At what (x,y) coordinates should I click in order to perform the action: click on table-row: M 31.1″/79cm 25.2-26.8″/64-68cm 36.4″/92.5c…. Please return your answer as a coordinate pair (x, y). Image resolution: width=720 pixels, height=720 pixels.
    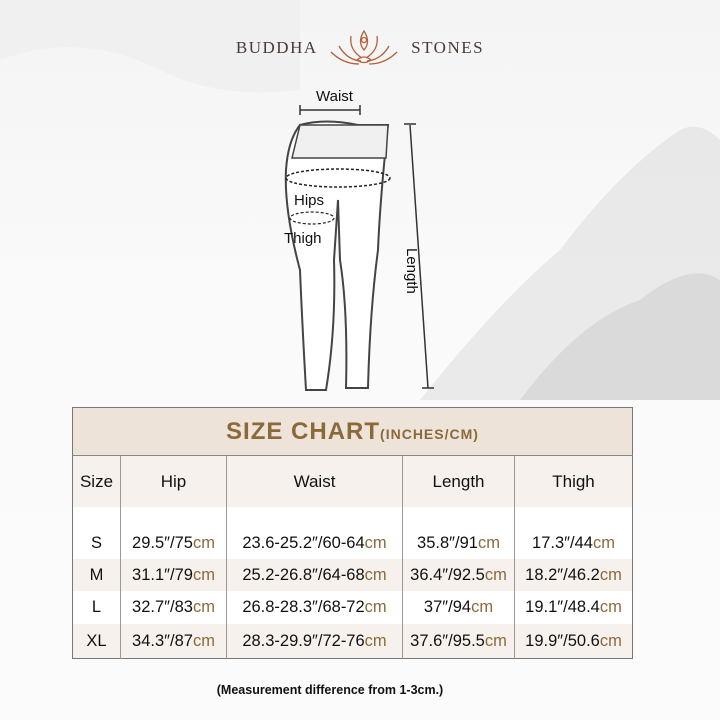
    Looking at the image, I should click on (352, 575).